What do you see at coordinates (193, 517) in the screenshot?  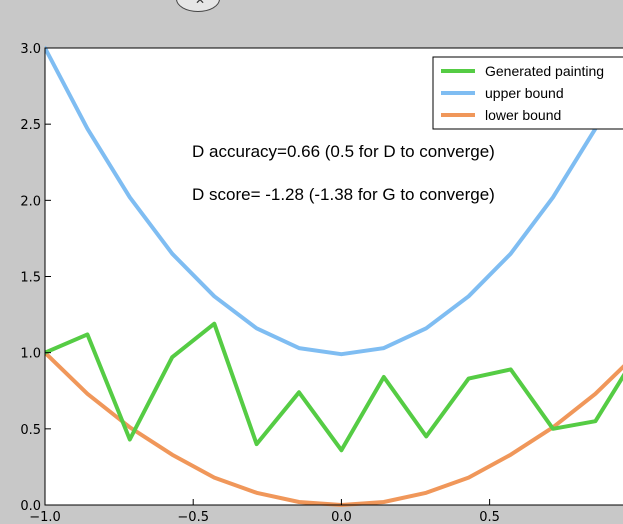 I see `x-tick-label: −0.5` at bounding box center [193, 517].